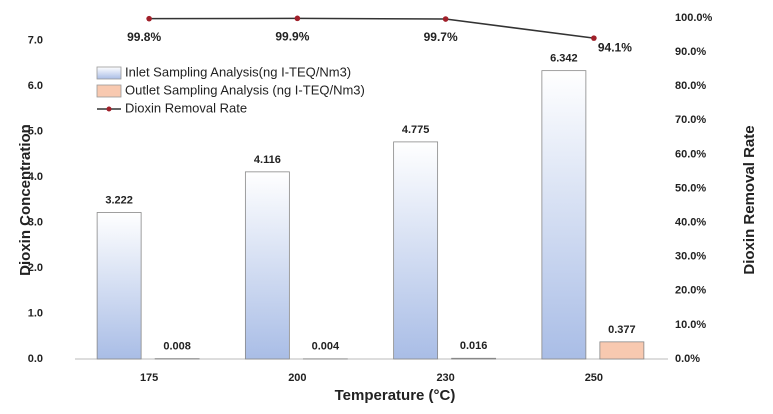  I want to click on legend-text: Outlet Sampling Analysis (ng I-TEQ/Nm3), so click(245, 89).